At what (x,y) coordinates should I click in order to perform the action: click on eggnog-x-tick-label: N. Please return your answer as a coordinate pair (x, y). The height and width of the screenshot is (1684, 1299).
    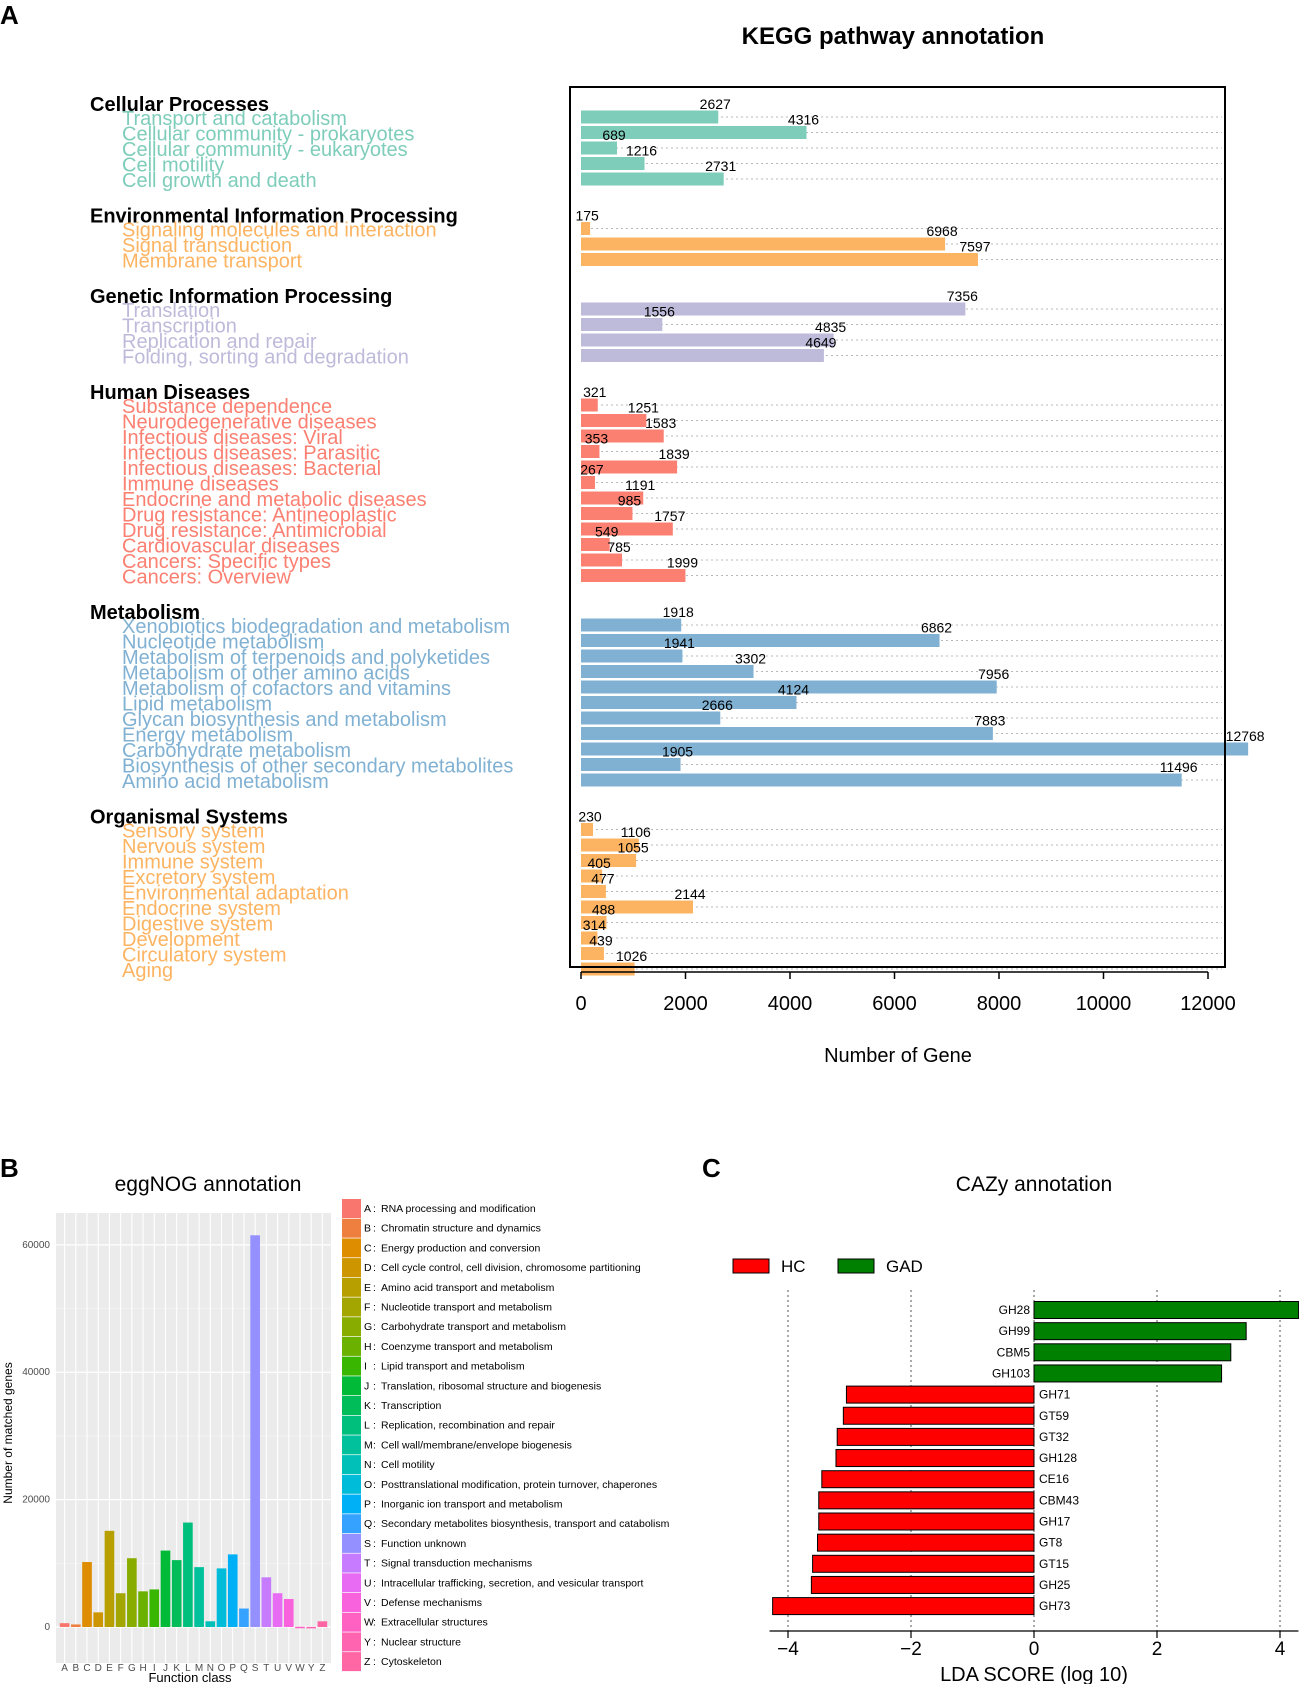
    Looking at the image, I should click on (210, 1668).